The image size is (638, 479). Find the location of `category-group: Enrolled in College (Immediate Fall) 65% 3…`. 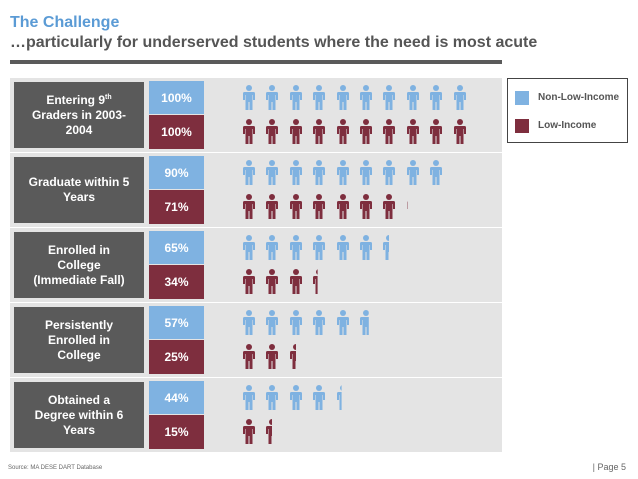

category-group: Enrolled in College (Immediate Fall) 65% 3… is located at coordinates (256, 265).